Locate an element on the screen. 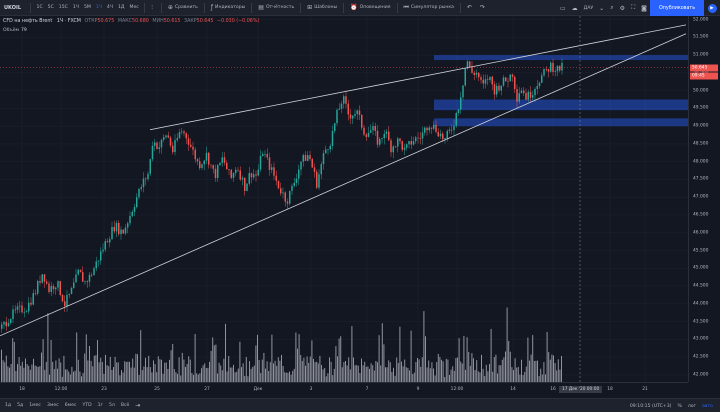  play-button: ▶ is located at coordinates (712, 8).